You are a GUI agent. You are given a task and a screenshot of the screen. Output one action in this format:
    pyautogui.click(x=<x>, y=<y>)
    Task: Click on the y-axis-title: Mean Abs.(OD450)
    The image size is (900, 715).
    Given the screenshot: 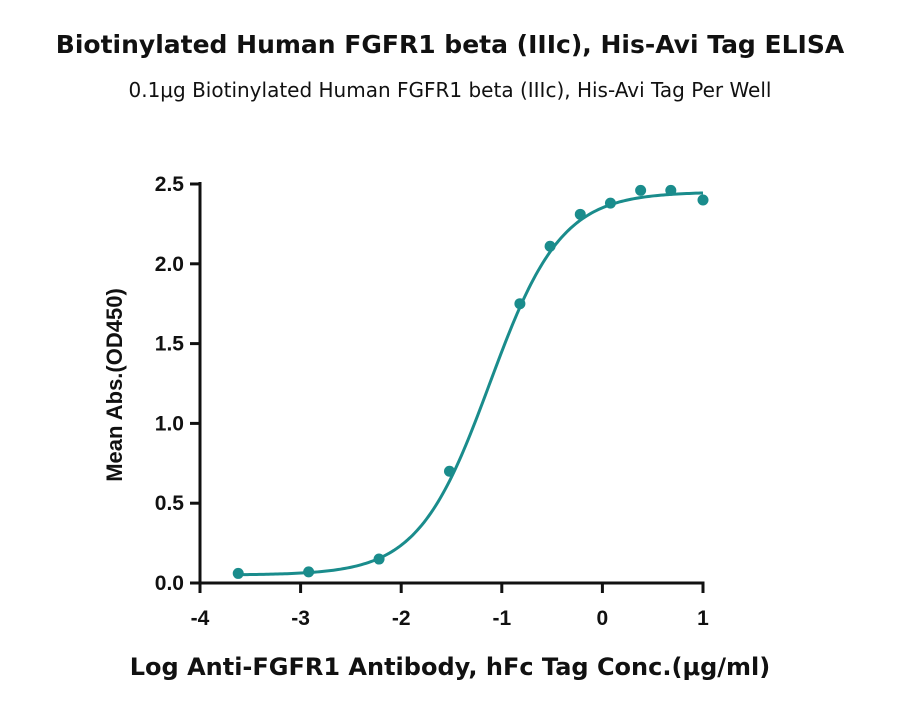 What is the action you would take?
    pyautogui.click(x=114, y=385)
    